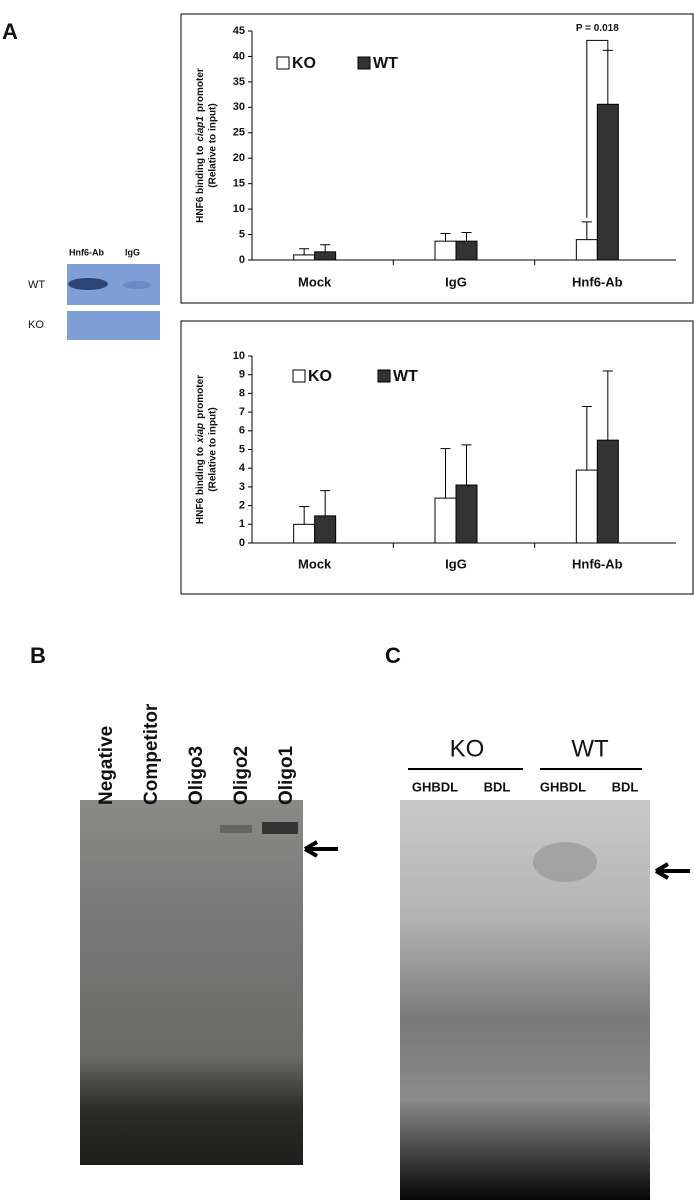 The height and width of the screenshot is (1200, 694). I want to click on y-tick-label: 30, so click(239, 107).